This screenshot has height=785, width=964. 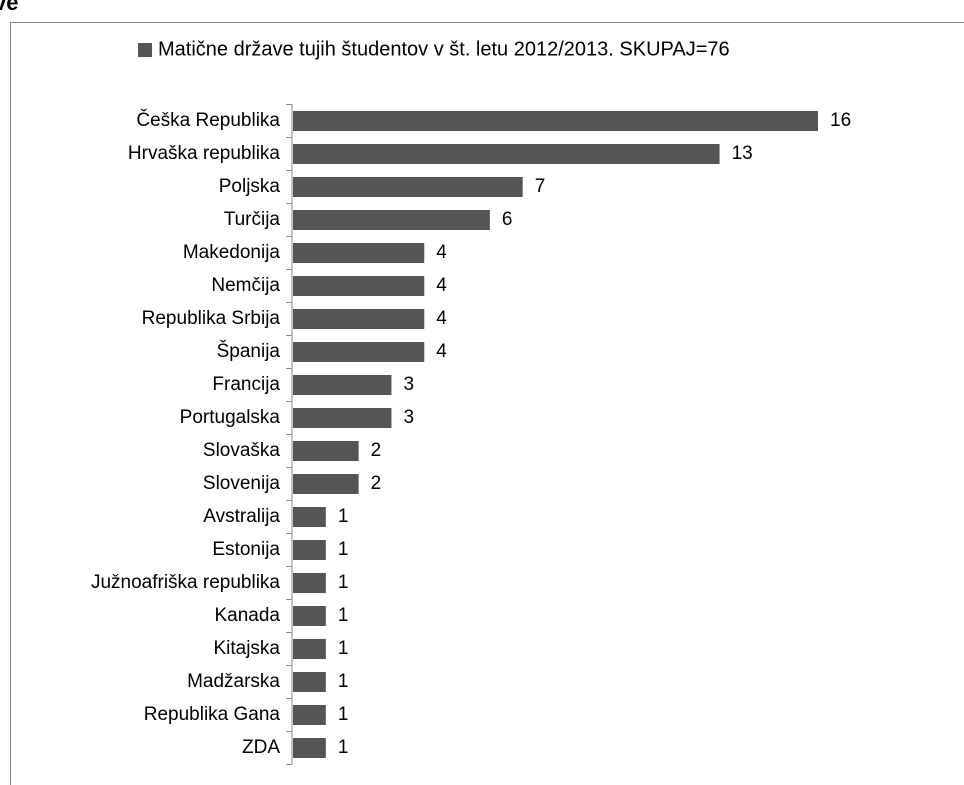 I want to click on data-label: 6, so click(x=507, y=219).